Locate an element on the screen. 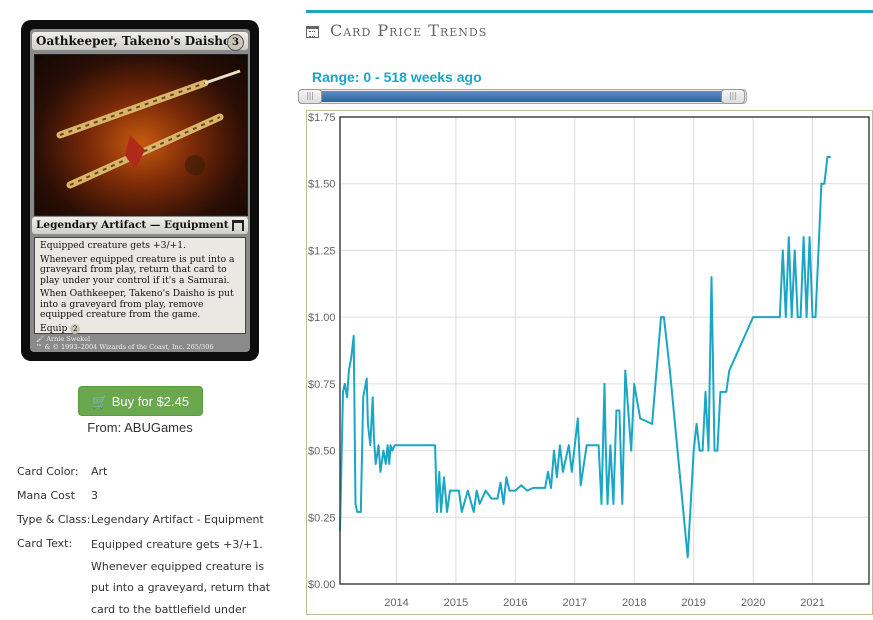  card-image: Oathkeeper, Takeno's Daisho 3 is located at coordinates (140, 190).